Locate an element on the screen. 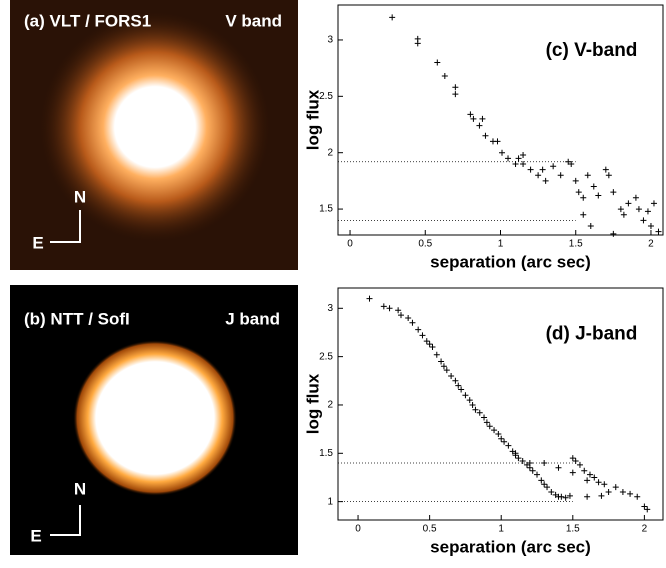 This screenshot has height=568, width=666. y-tick-label: 1.5 is located at coordinates (326, 209).